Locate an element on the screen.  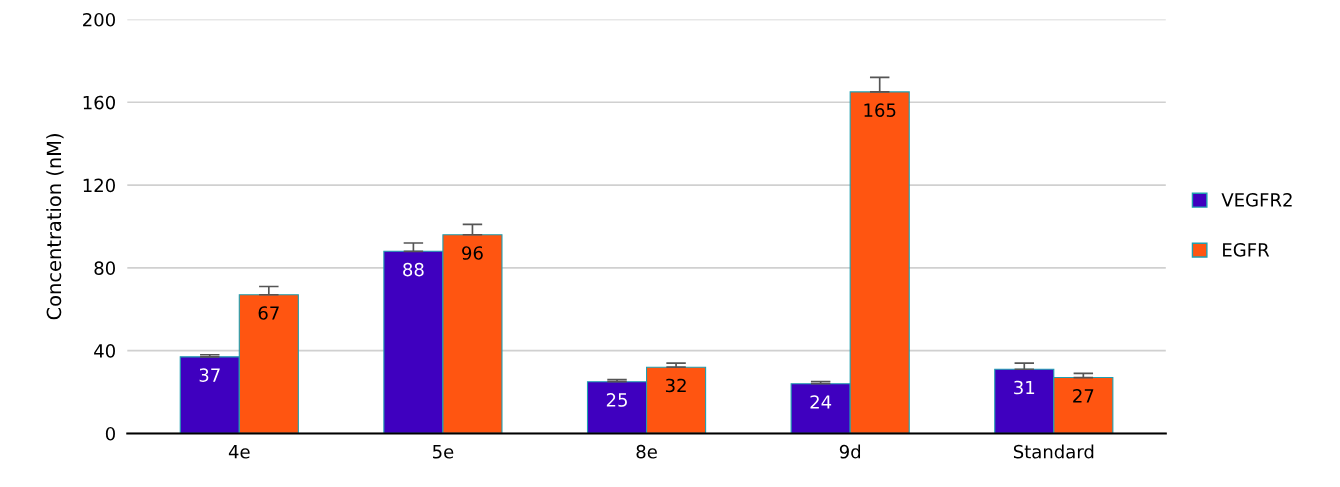
x-tick-label: 8e is located at coordinates (646, 451).